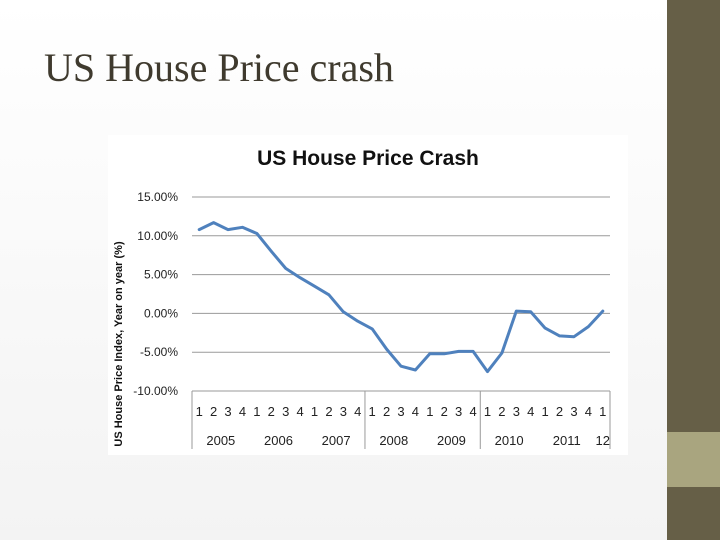  Describe the element at coordinates (603, 440) in the screenshot. I see `x-tick-label-year: 12` at that location.